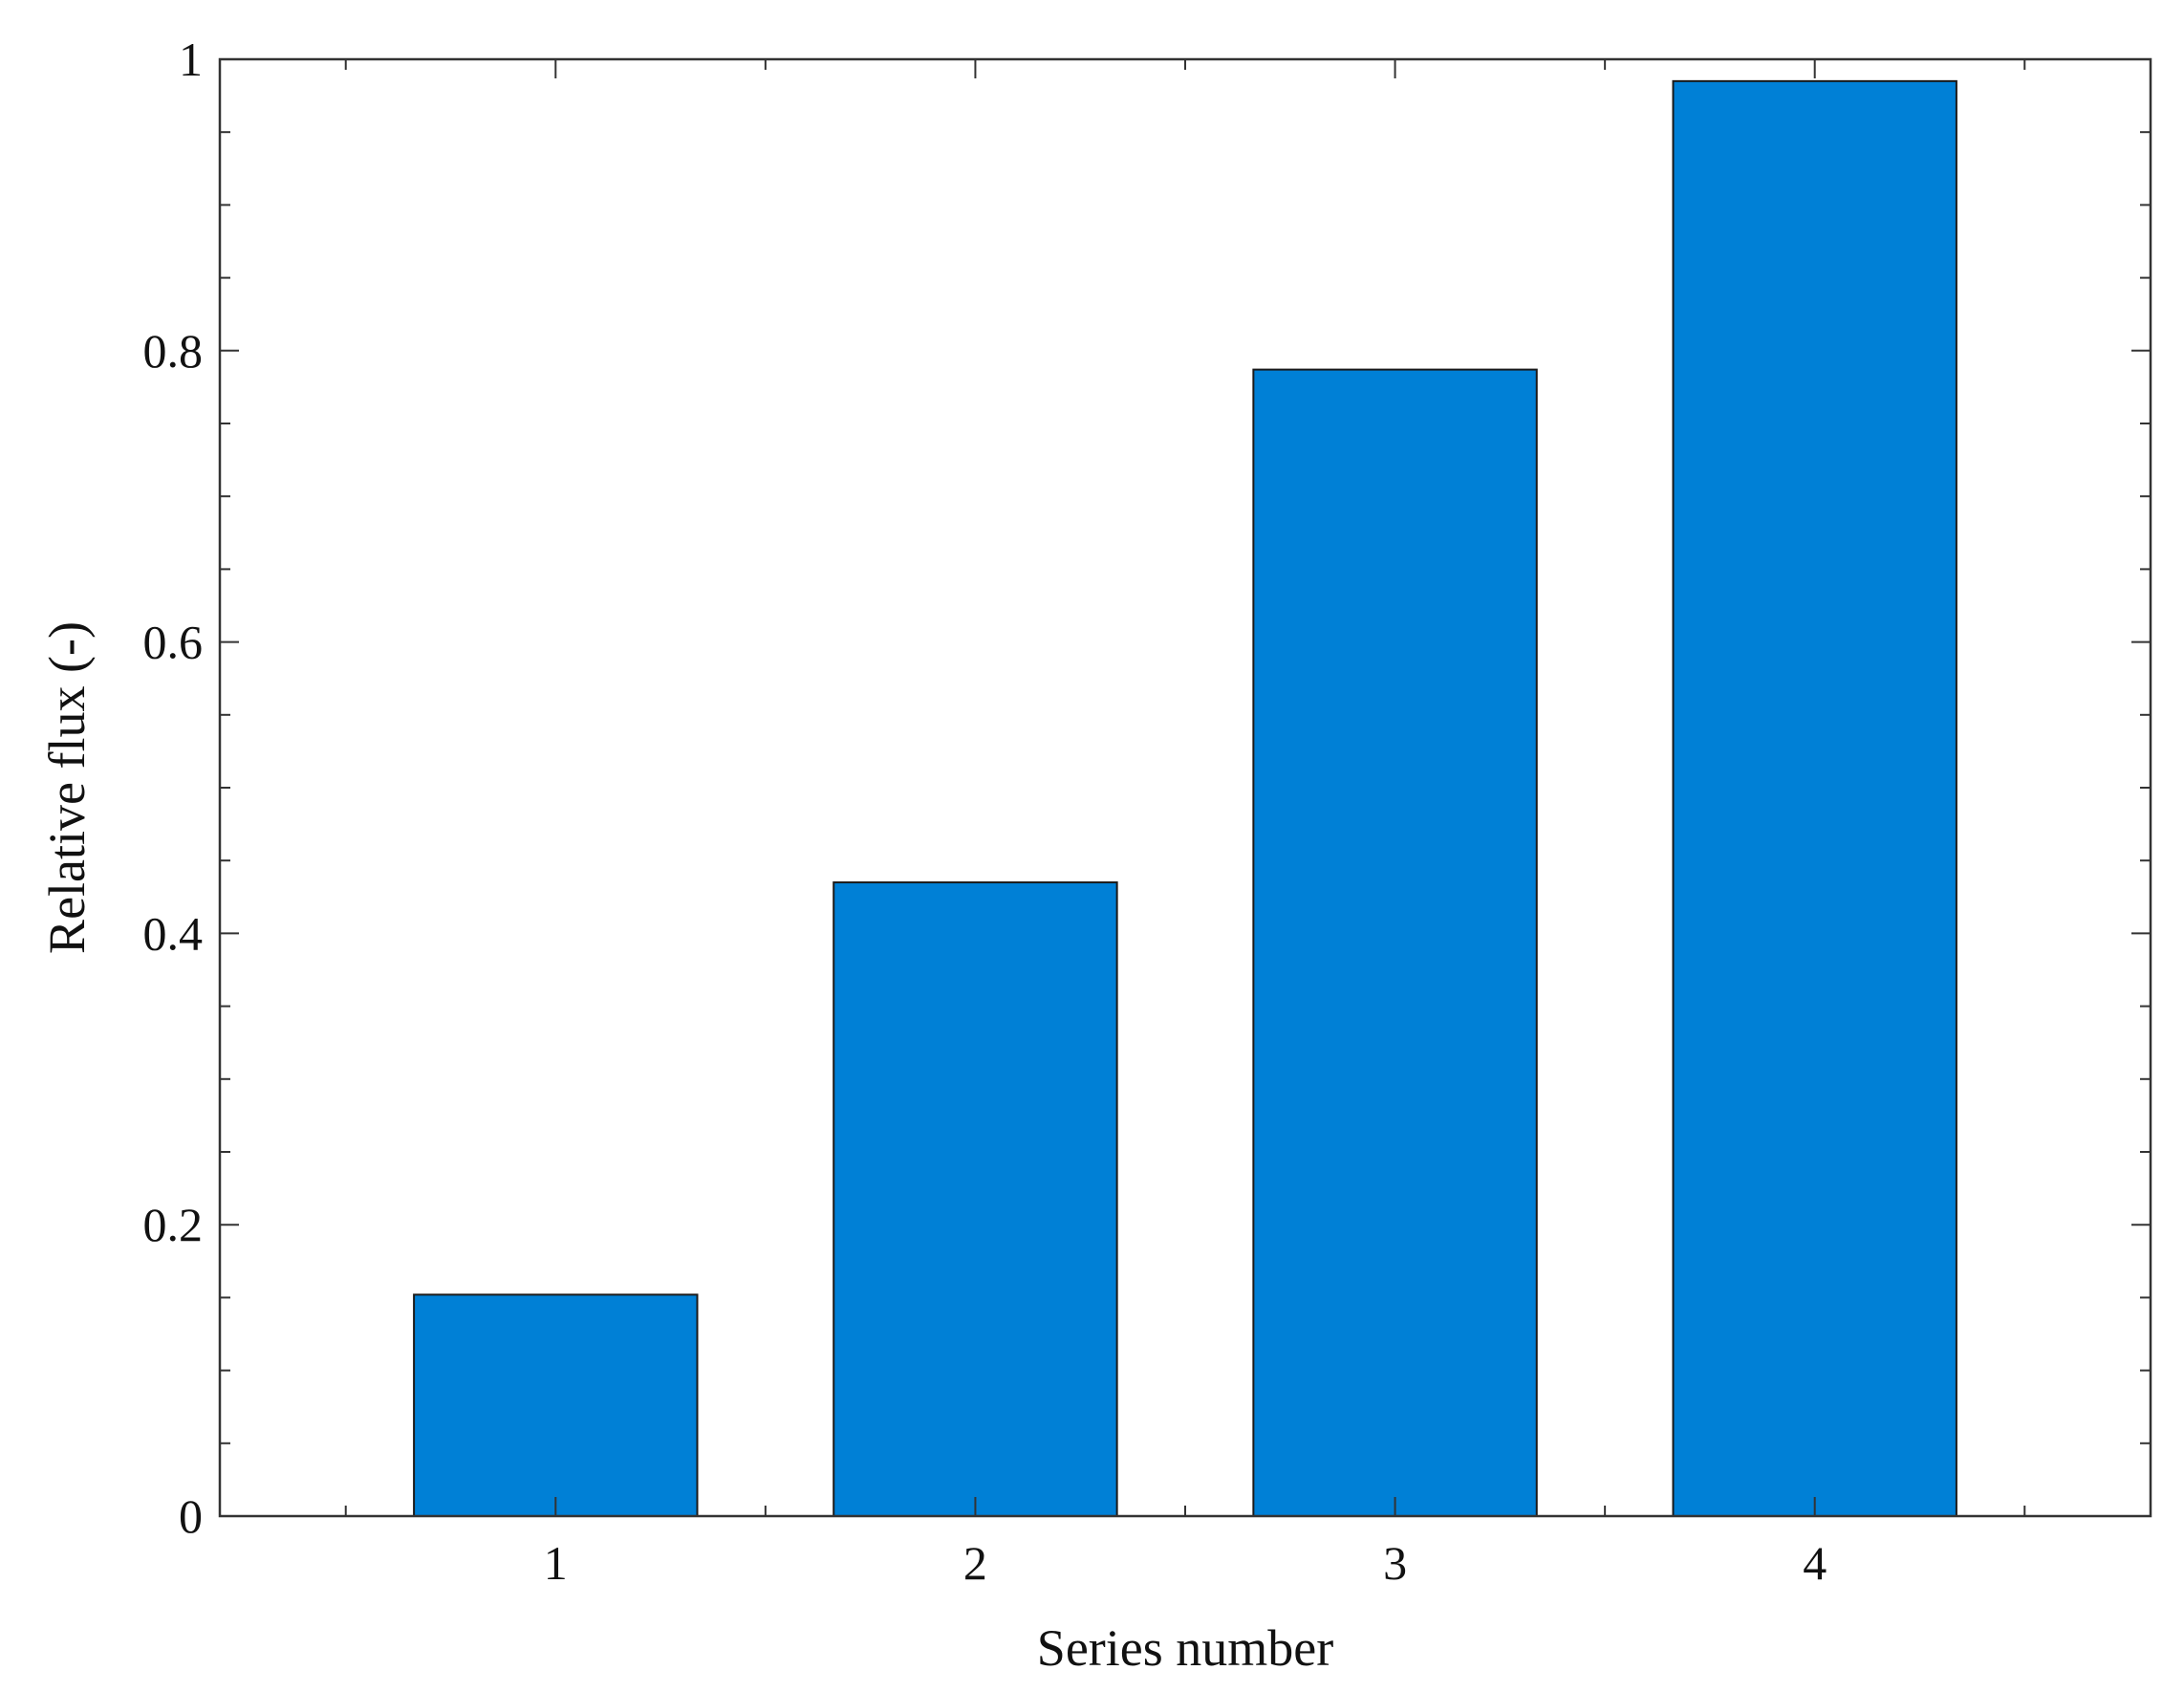 The width and height of the screenshot is (2184, 1692). What do you see at coordinates (1395, 1563) in the screenshot?
I see `x-tick-label: 3` at bounding box center [1395, 1563].